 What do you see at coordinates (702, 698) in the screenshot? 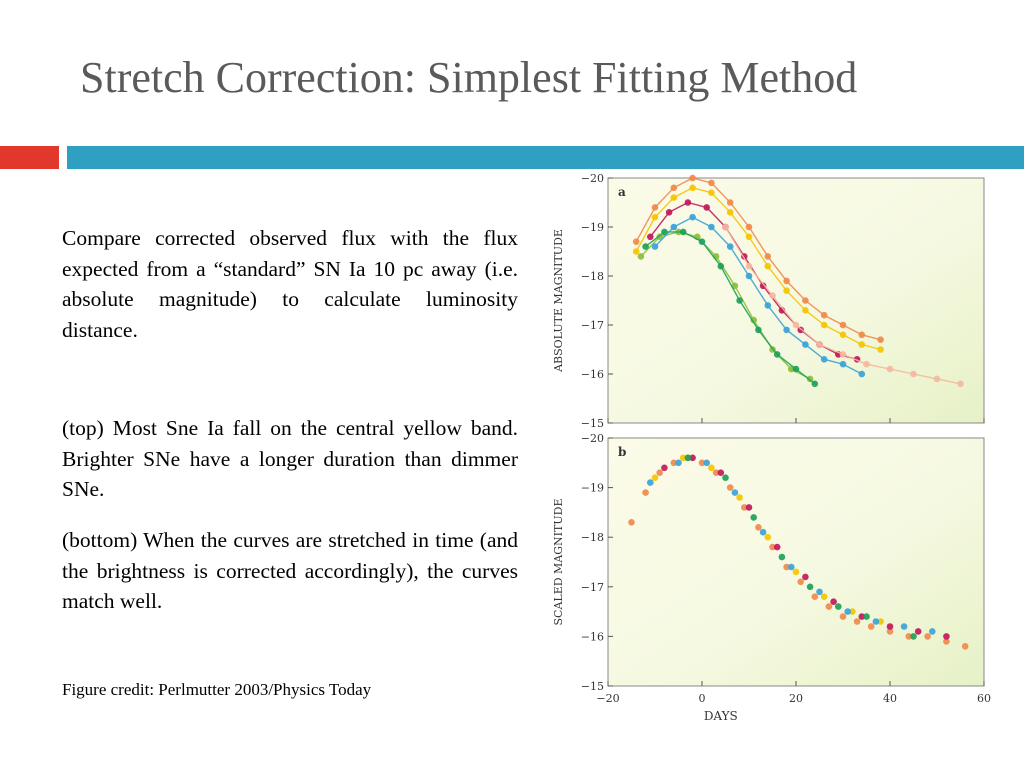
I see `x-tick-label: 0` at bounding box center [702, 698].